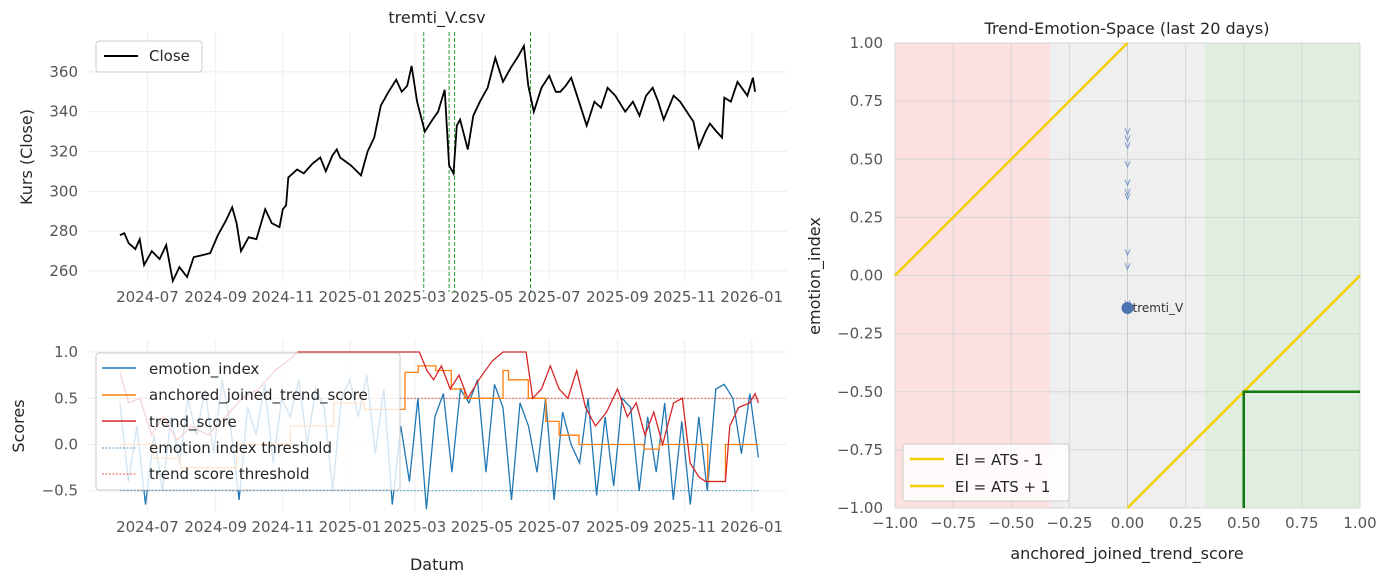 The image size is (1389, 584). Describe the element at coordinates (229, 474) in the screenshot. I see `legend-label-trend-threshold: trend score threshold` at that location.